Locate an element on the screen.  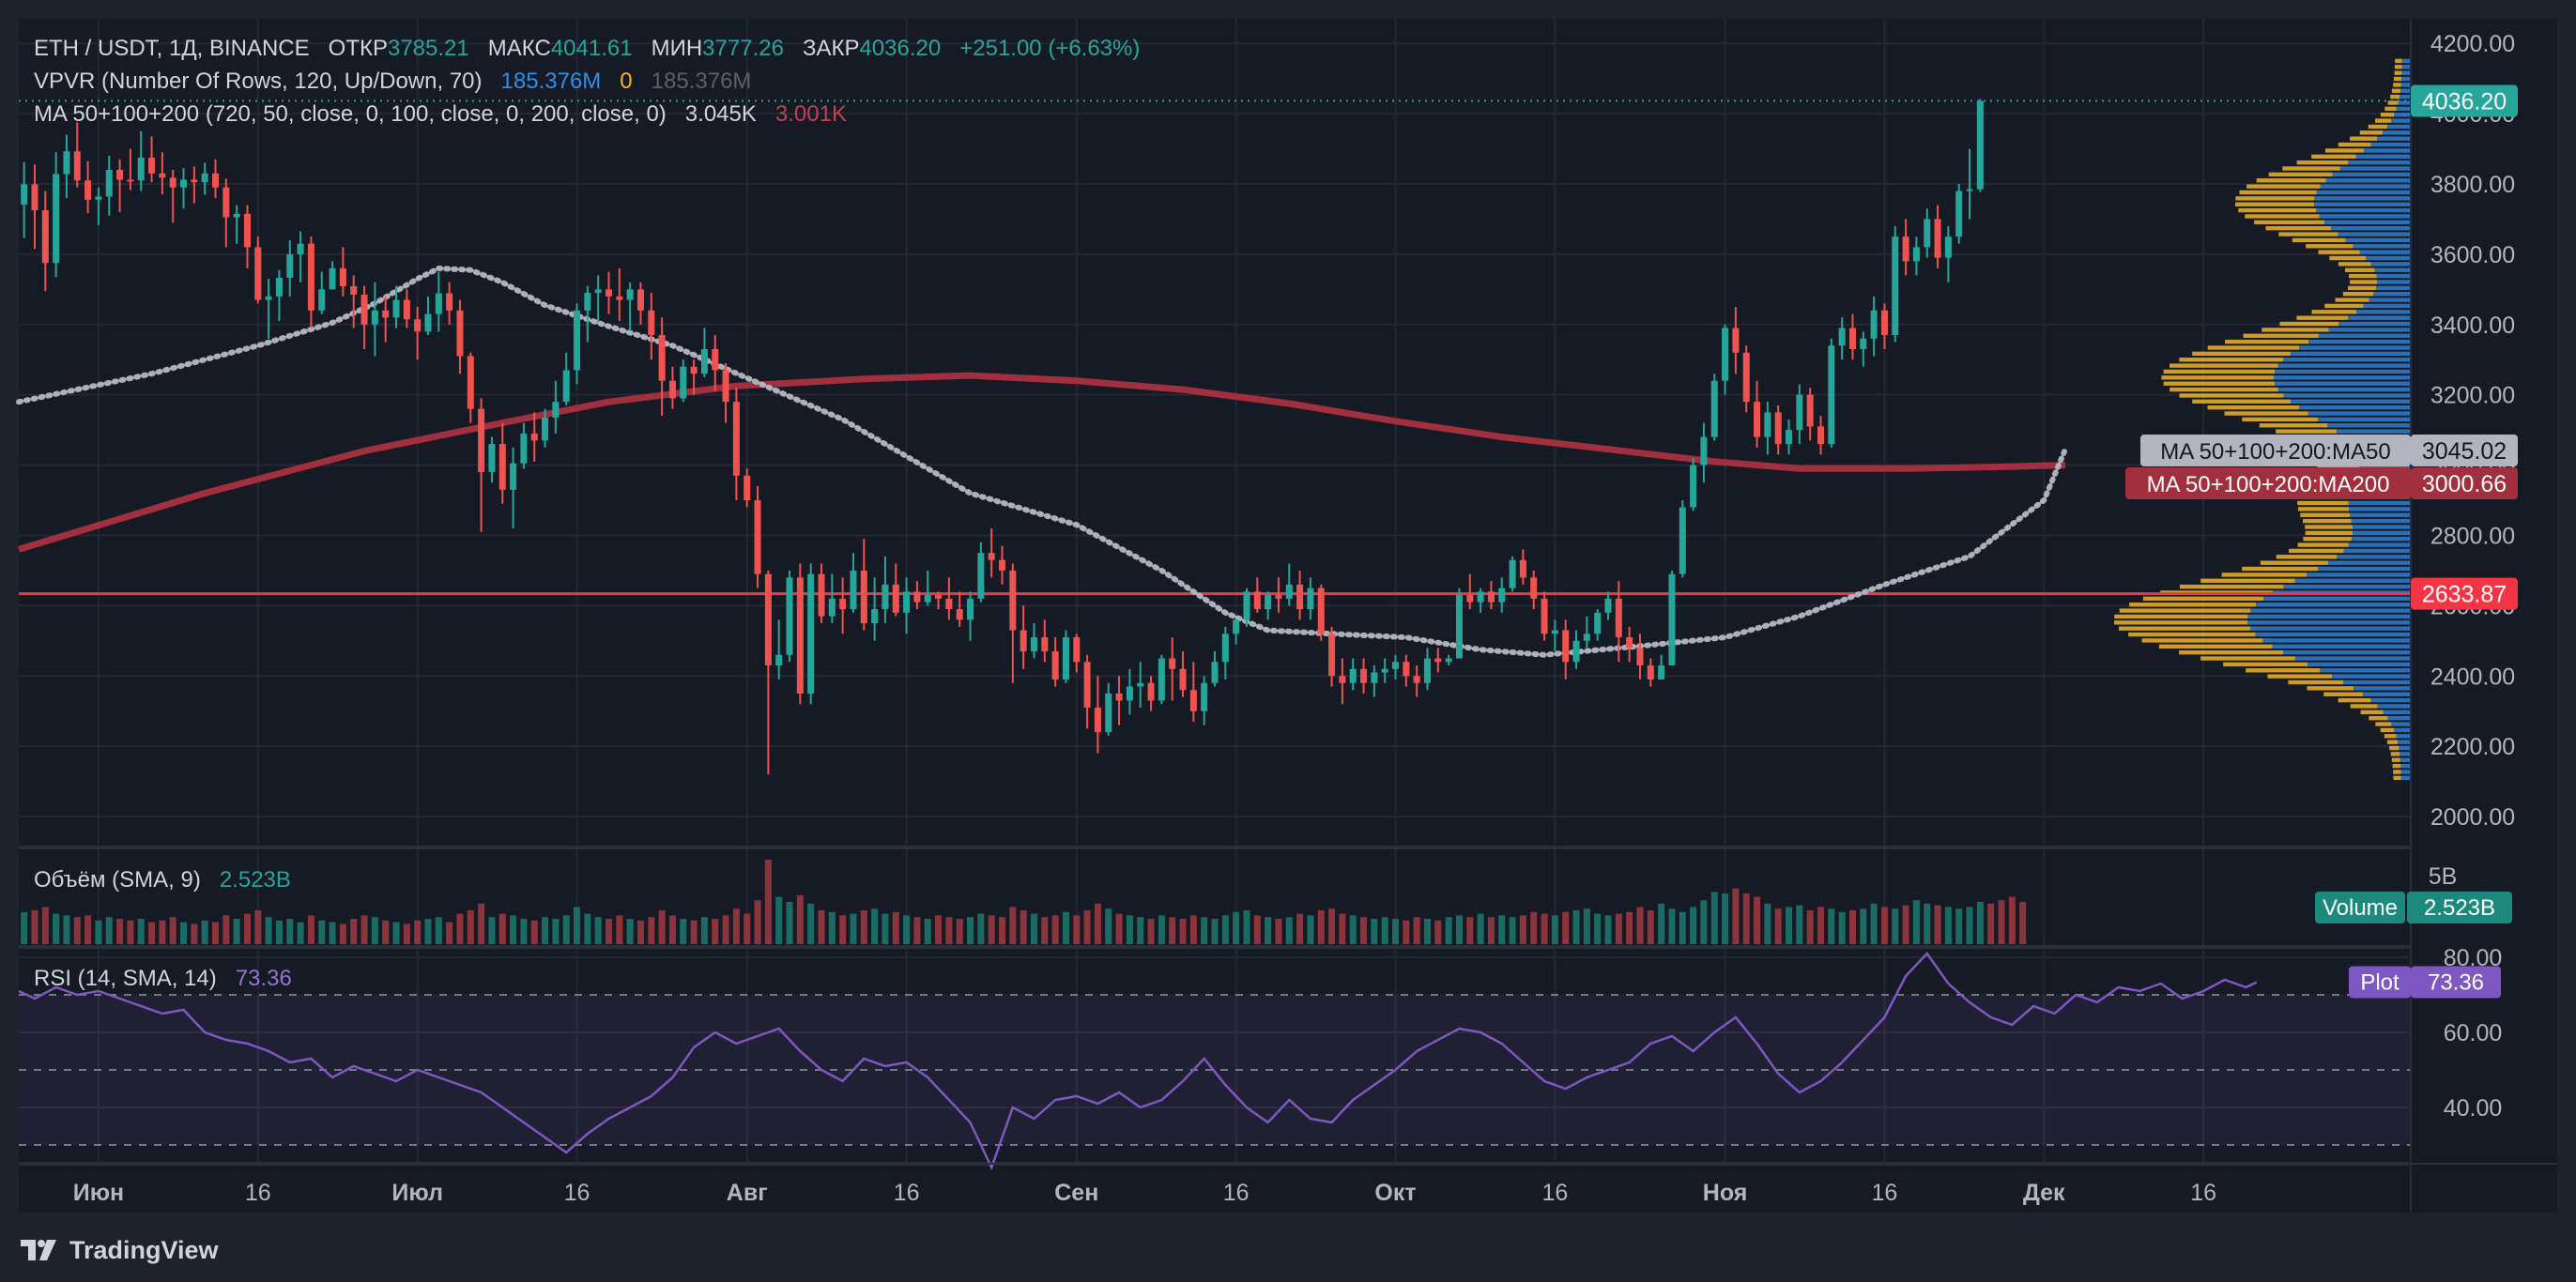
legend-volume: Объём (SMA, 9) 2.523B is located at coordinates (163, 880).